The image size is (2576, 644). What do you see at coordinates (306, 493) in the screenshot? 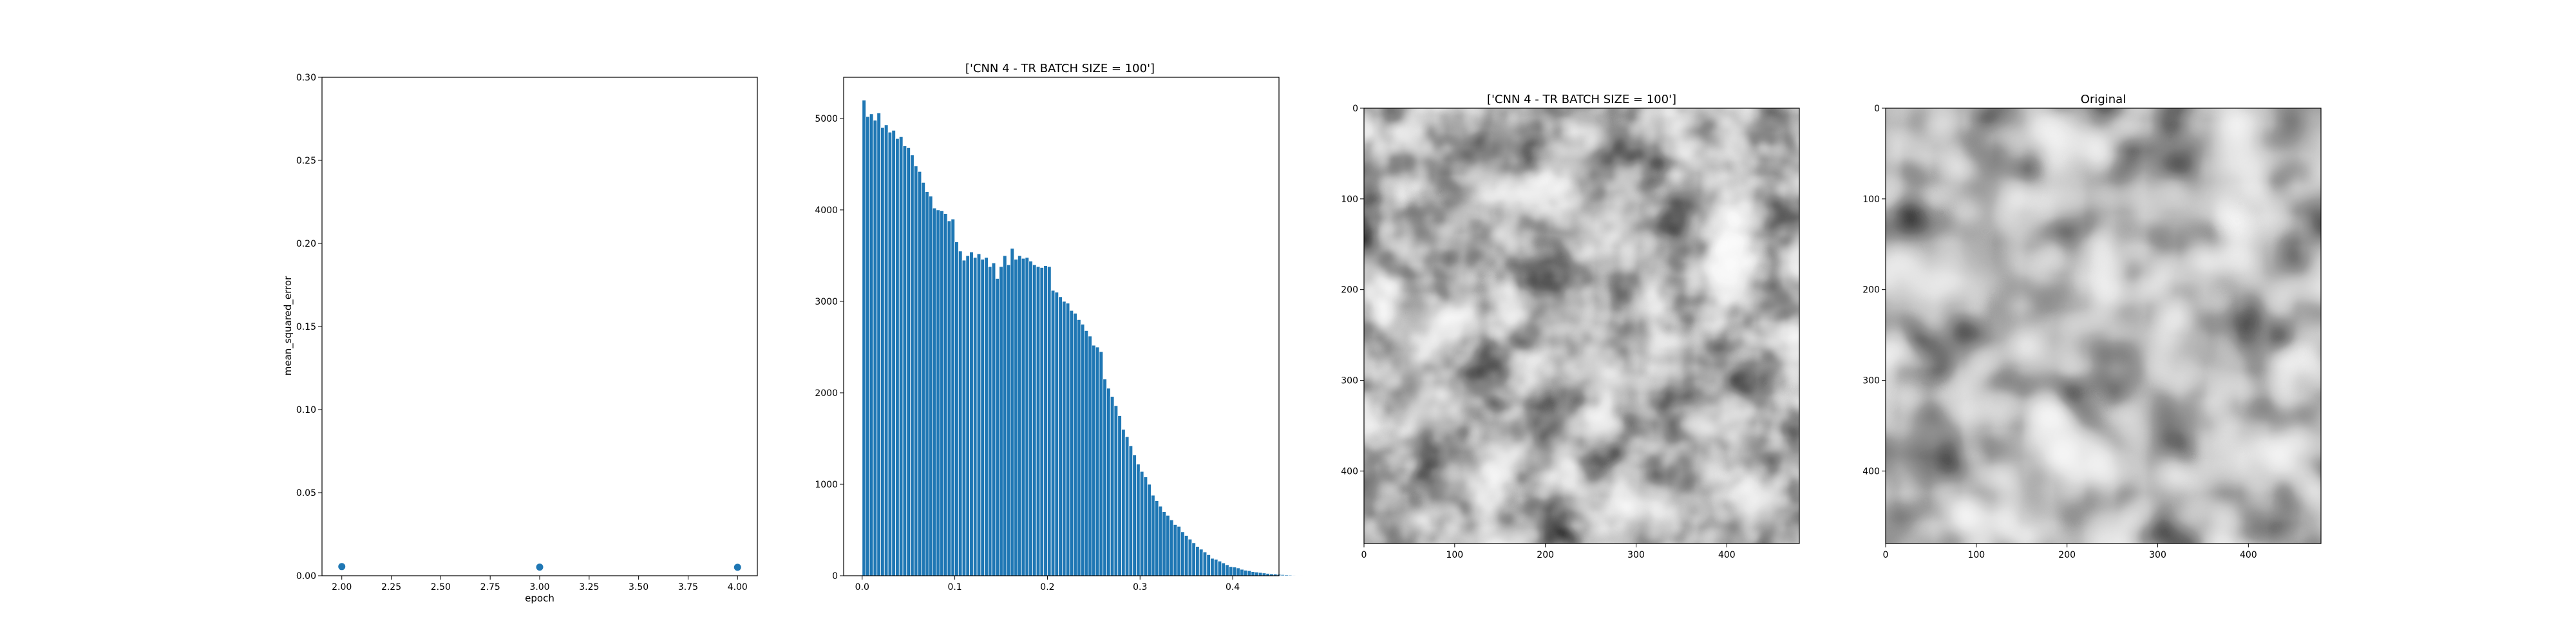
I see `scatter-y-tick-label: 0.05` at bounding box center [306, 493].